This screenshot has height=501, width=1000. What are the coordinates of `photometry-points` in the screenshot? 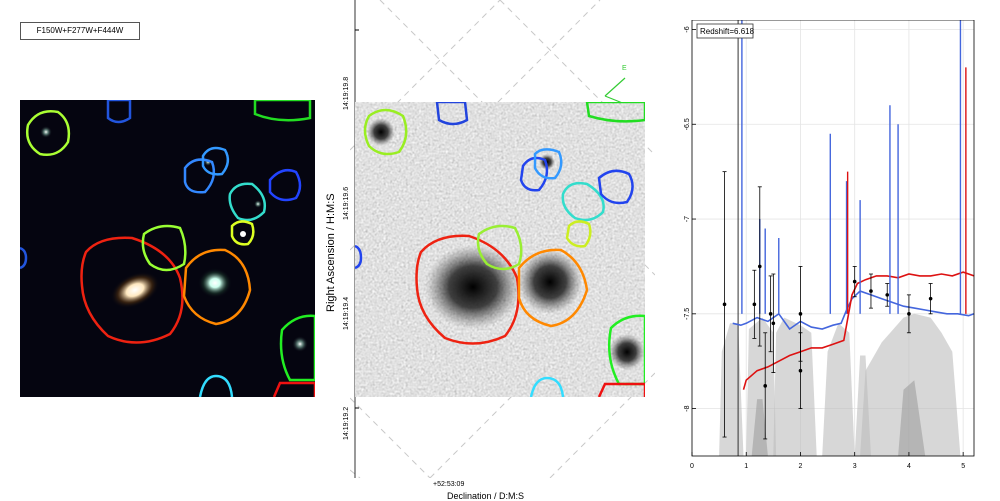 It's located at (827, 305).